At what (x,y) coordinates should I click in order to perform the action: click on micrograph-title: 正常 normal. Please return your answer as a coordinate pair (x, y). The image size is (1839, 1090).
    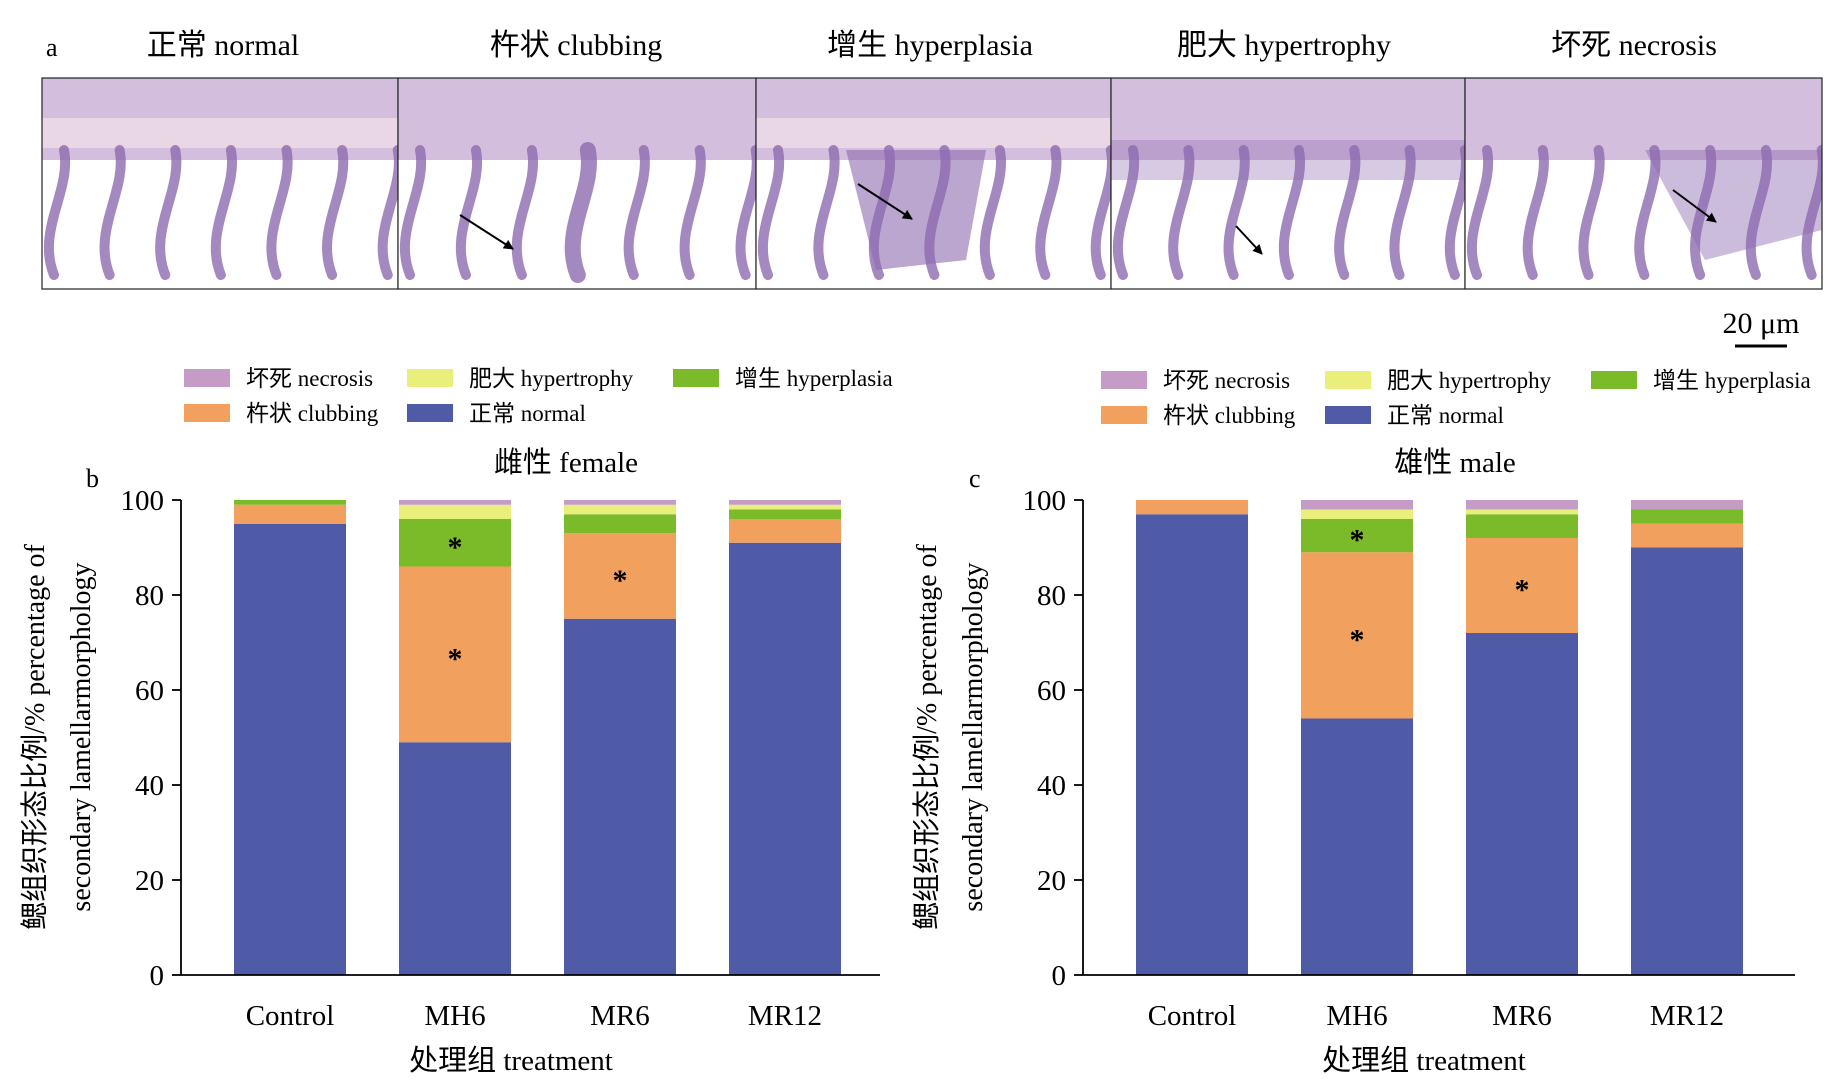
    Looking at the image, I should click on (223, 45).